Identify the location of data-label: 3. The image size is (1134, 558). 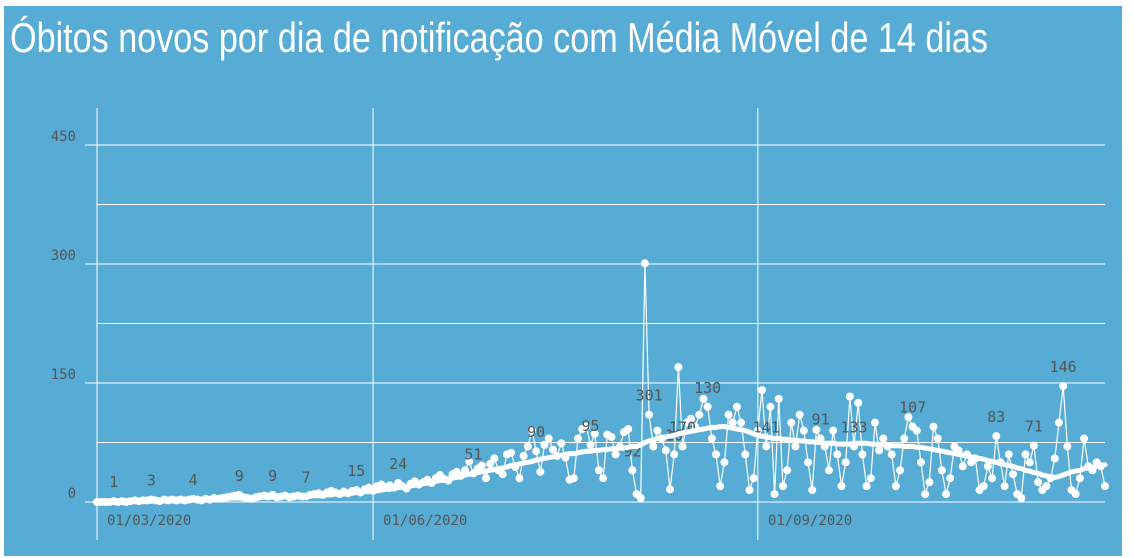
(151, 481).